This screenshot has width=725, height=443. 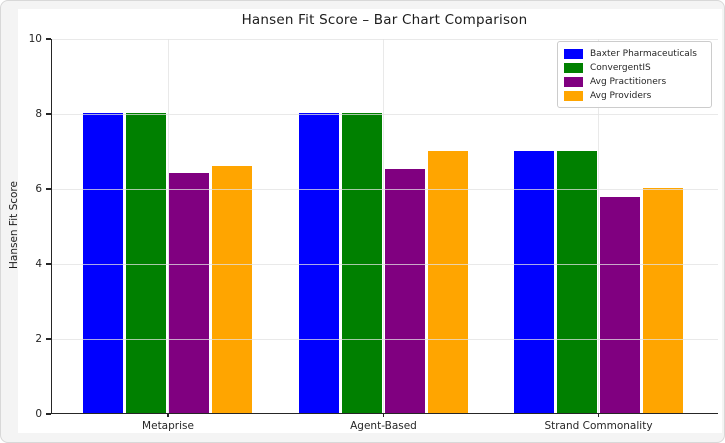 I want to click on bar-baxter-pharmaceuticals-strand-commonality, so click(x=533, y=281).